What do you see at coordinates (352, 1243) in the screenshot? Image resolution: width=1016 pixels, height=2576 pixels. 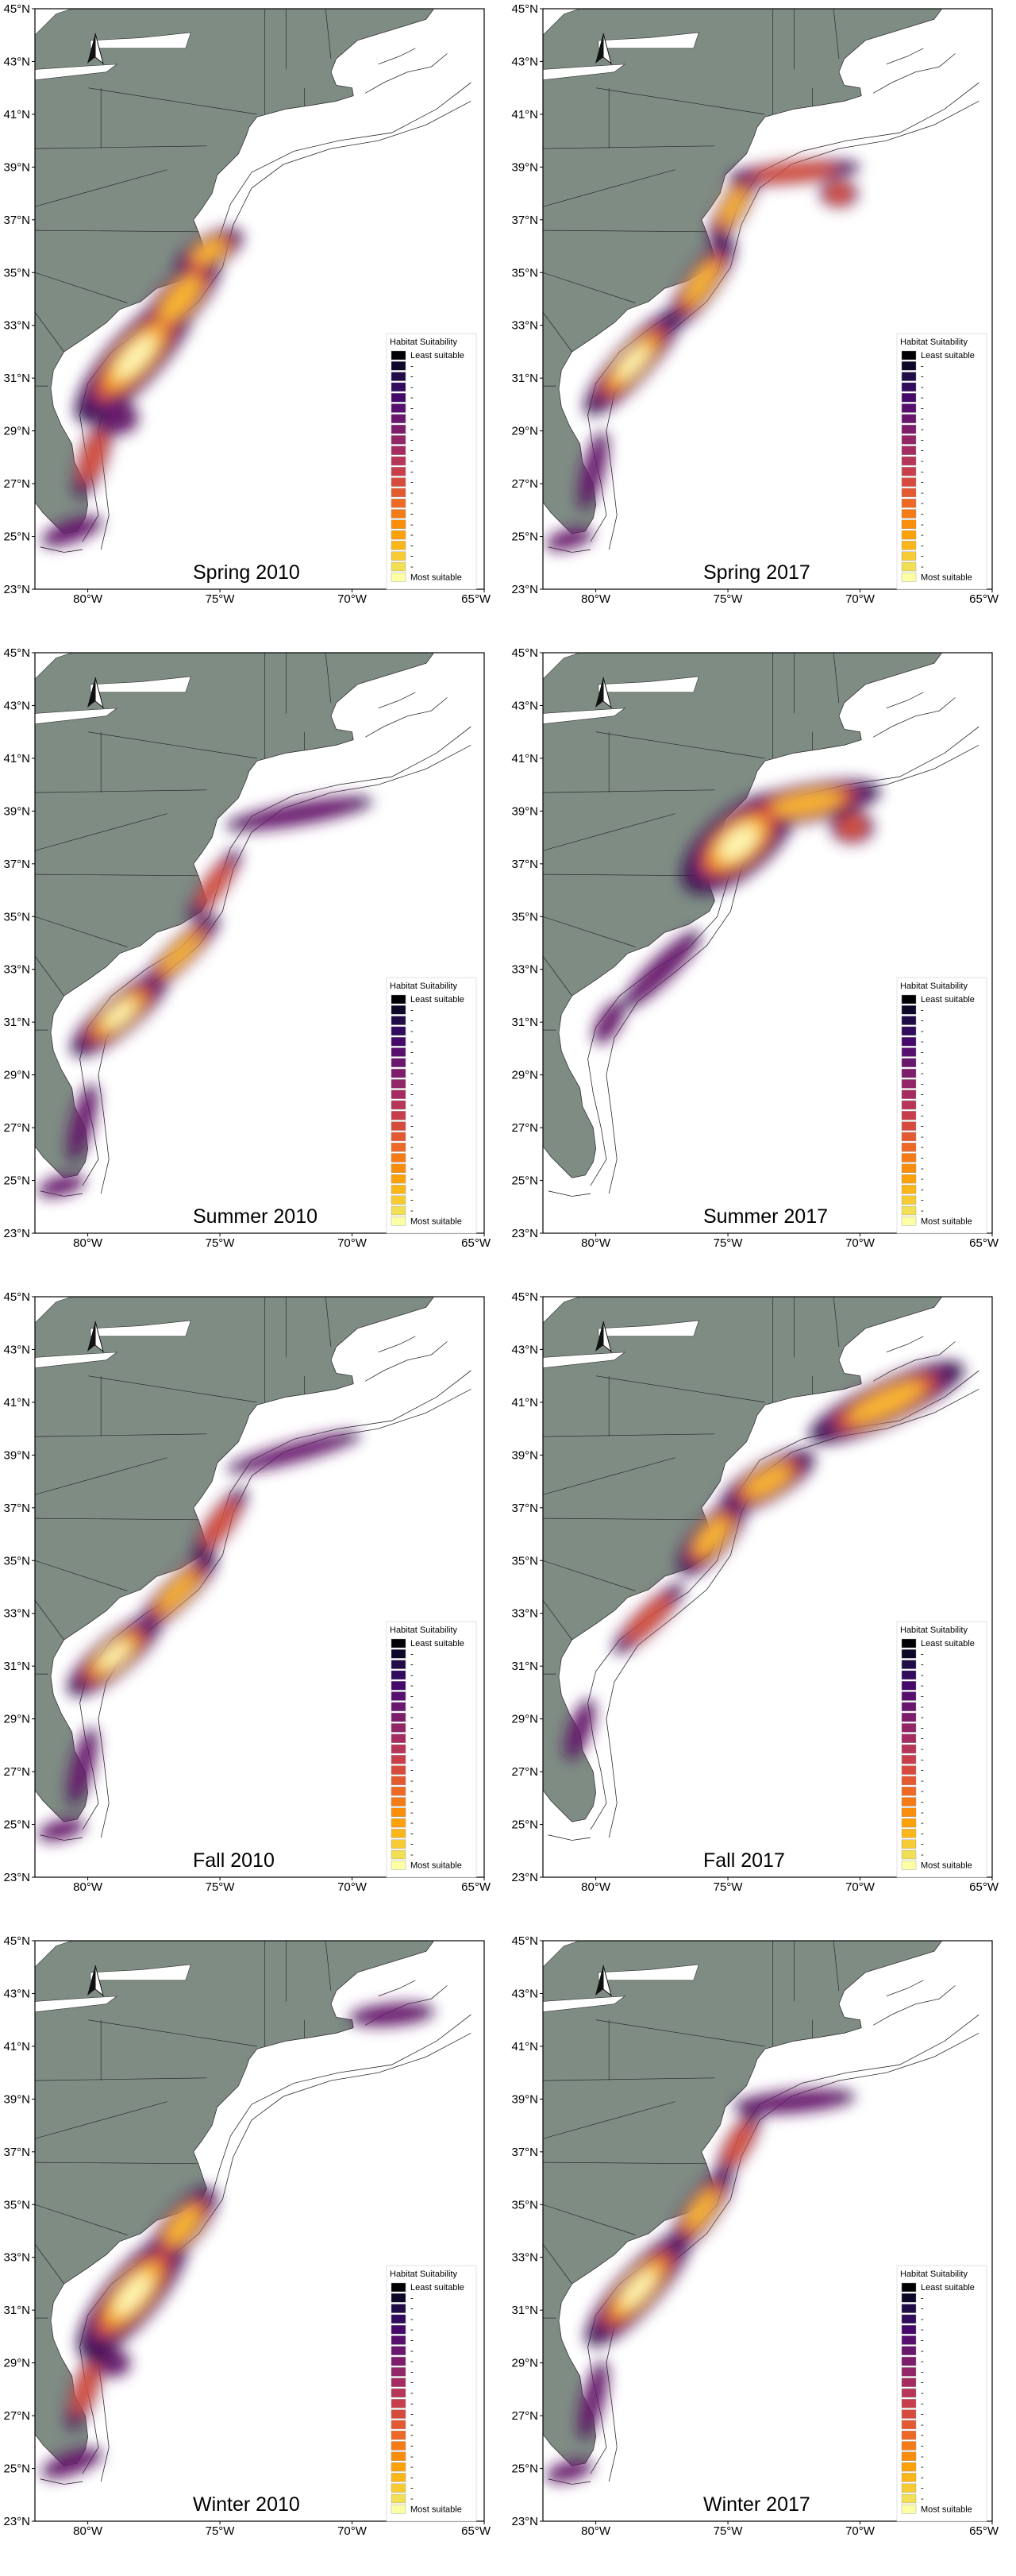 I see `longitude-label: 70°W` at bounding box center [352, 1243].